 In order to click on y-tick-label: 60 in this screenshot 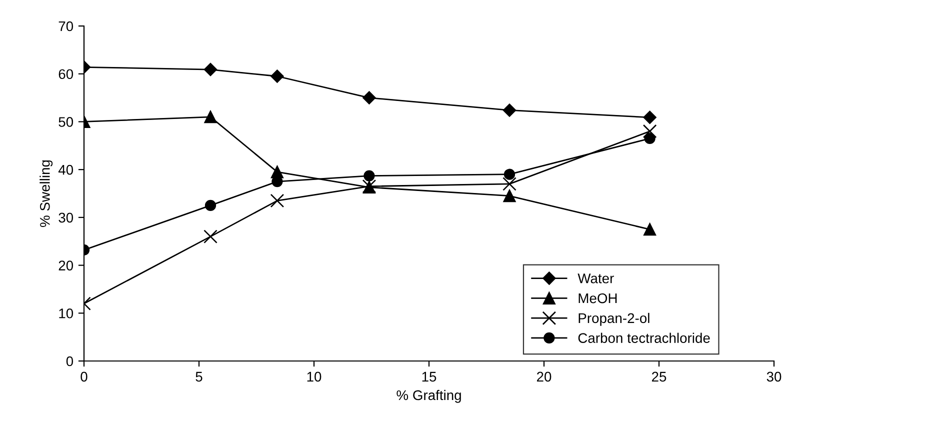, I will do `click(66, 74)`.